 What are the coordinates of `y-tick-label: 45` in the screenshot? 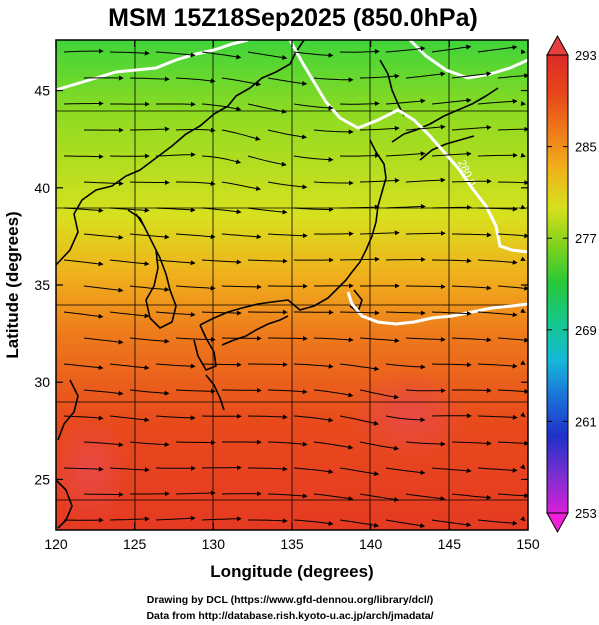 It's located at (42, 91).